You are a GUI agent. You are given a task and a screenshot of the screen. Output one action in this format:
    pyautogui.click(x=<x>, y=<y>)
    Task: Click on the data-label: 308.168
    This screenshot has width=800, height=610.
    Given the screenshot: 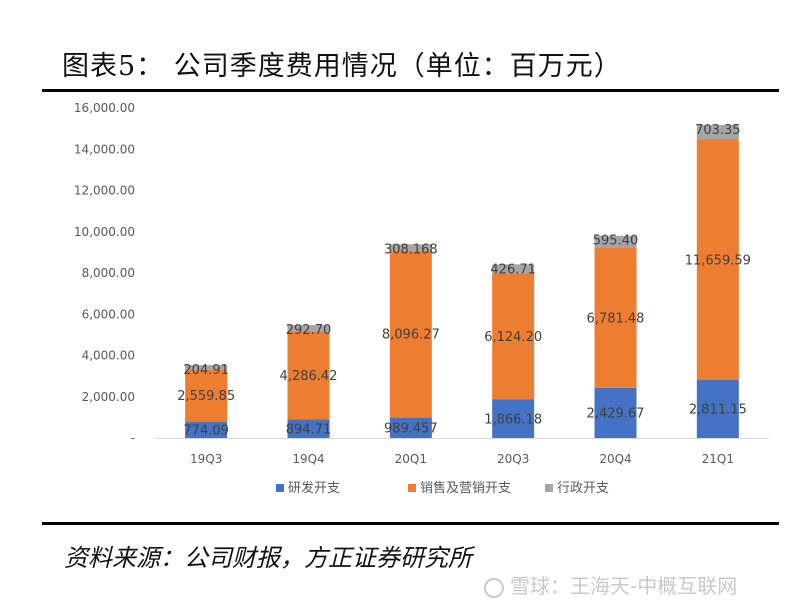 What is the action you would take?
    pyautogui.click(x=411, y=249)
    